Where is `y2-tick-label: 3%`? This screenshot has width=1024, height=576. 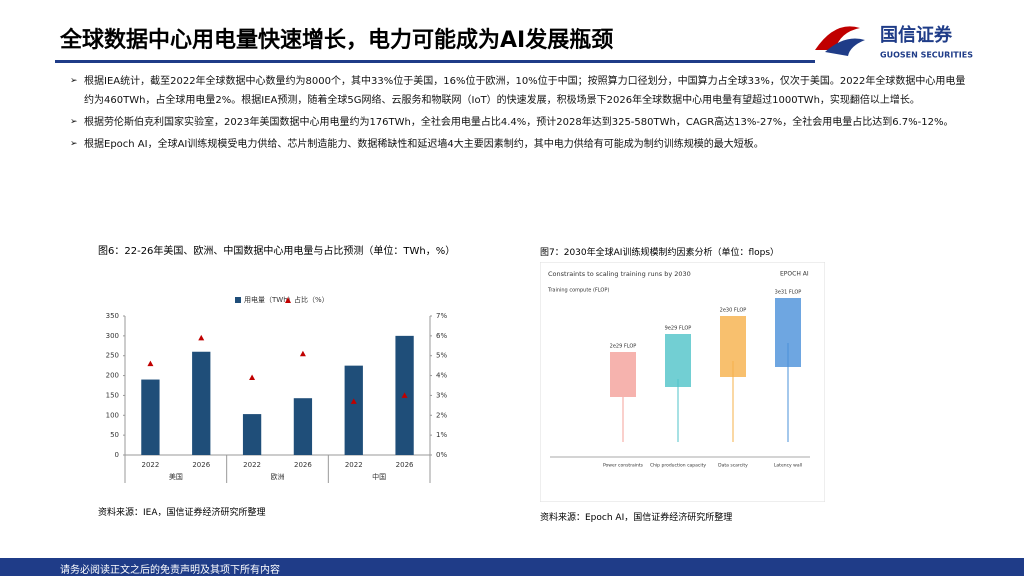 y2-tick-label: 3% is located at coordinates (441, 395).